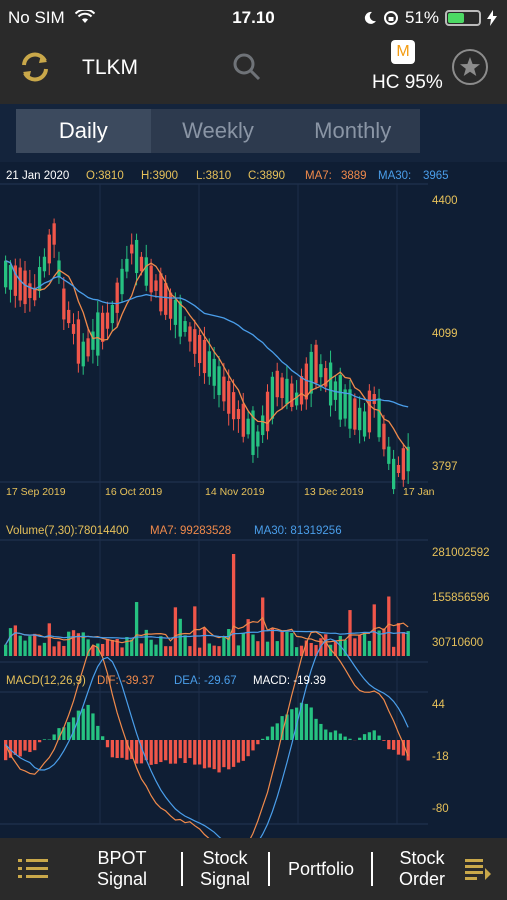  I want to click on wifi-icon, so click(85, 15).